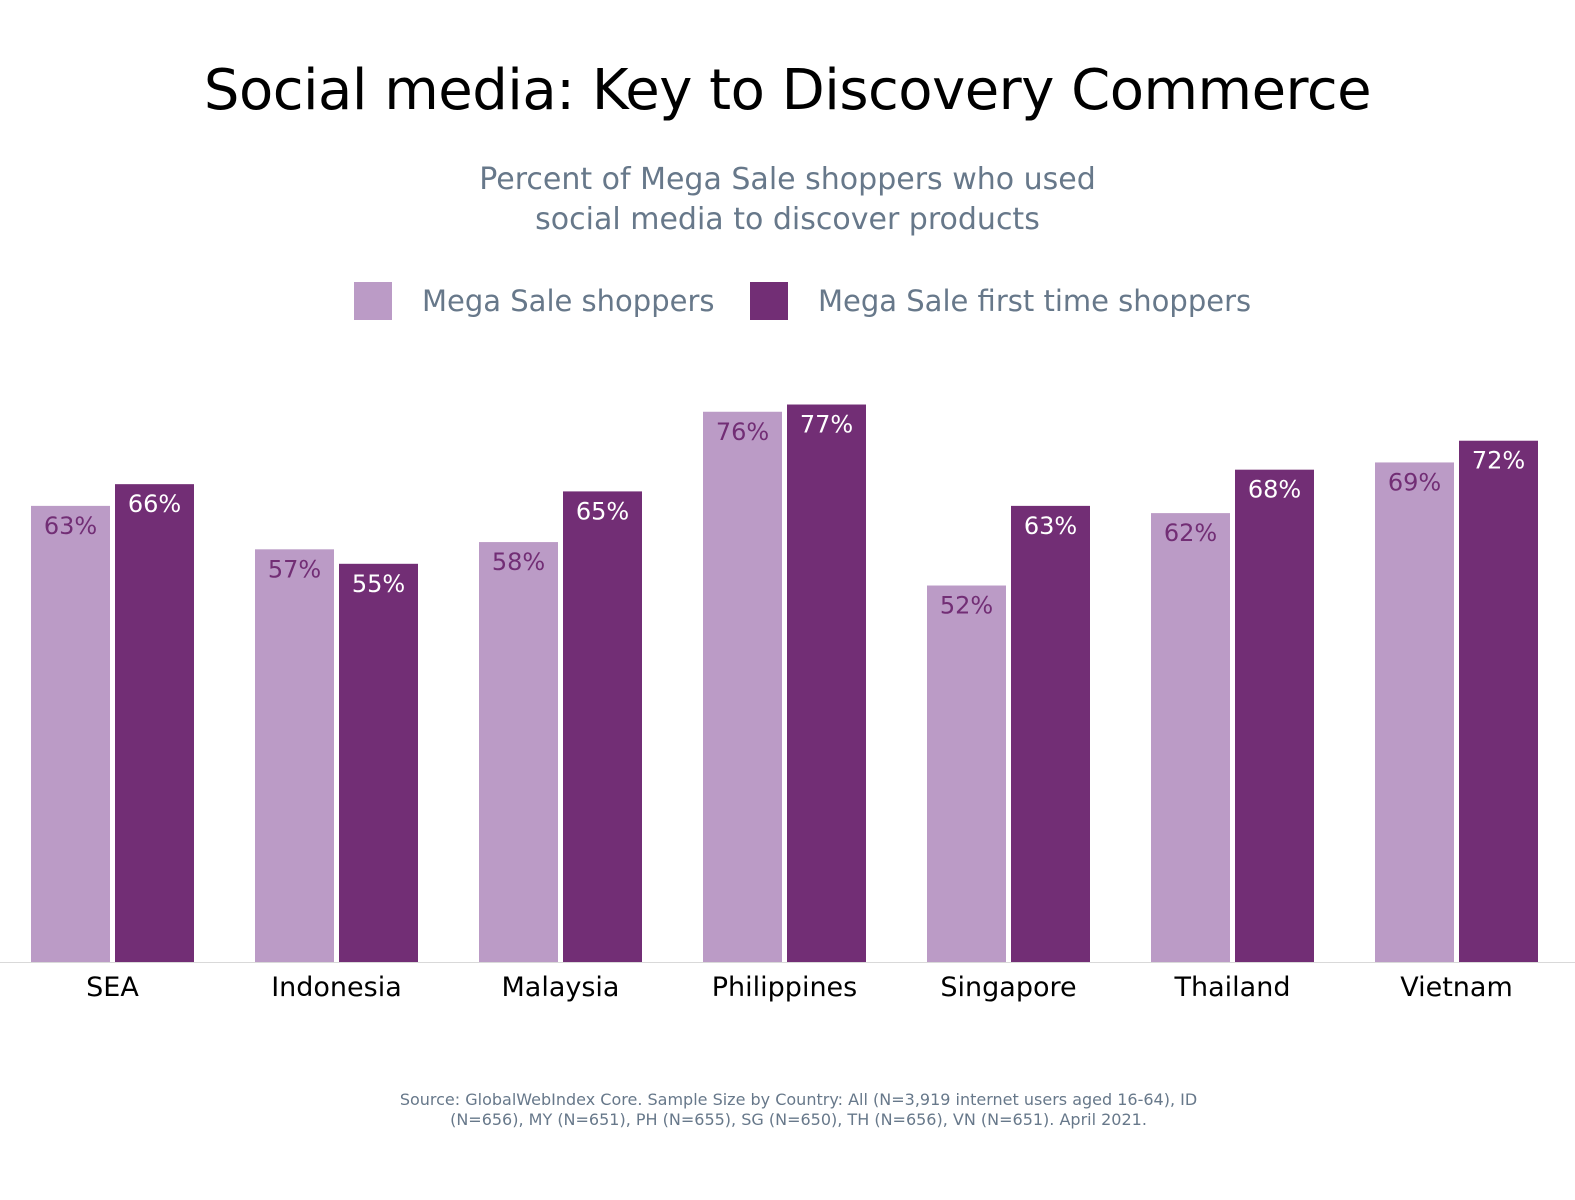 This screenshot has height=1200, width=1575. What do you see at coordinates (784, 703) in the screenshot?
I see `bar-group-philippines: 76% 77% Philippines` at bounding box center [784, 703].